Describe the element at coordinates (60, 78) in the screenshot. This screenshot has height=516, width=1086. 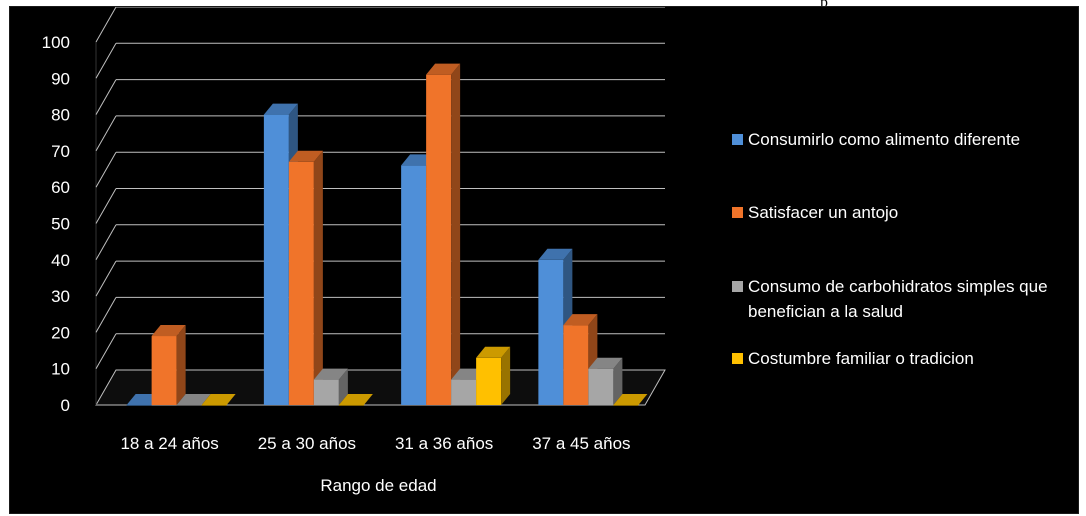
I see `y-tick-label: 90` at that location.